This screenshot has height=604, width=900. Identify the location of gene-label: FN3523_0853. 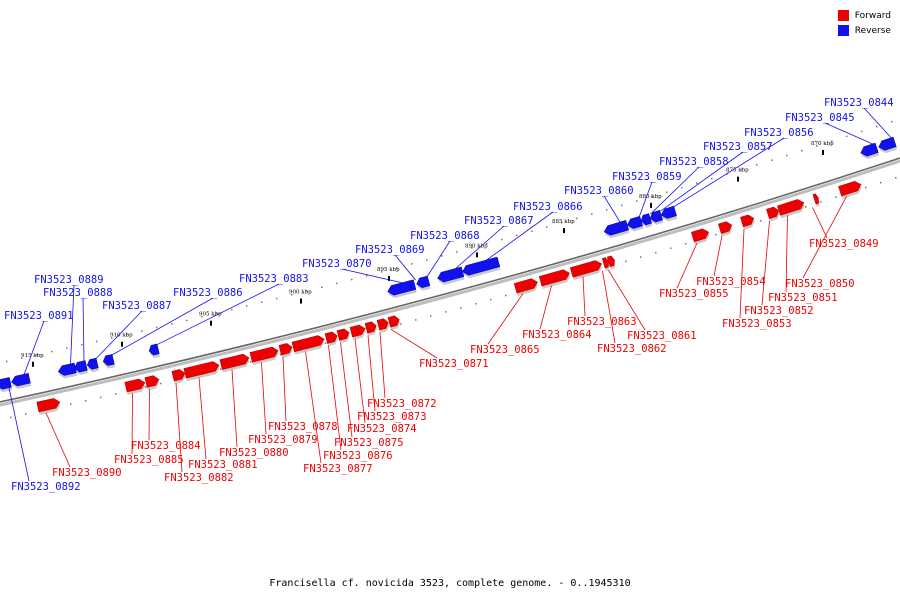
(757, 324).